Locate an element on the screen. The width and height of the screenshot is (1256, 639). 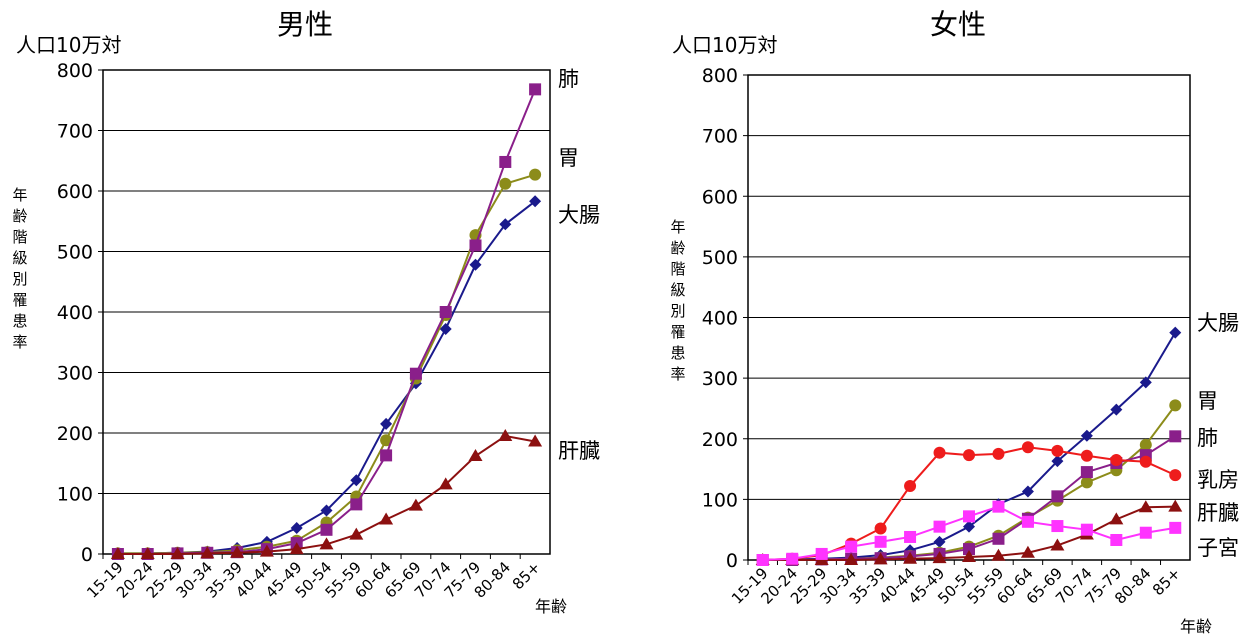
chart-title: 女性 is located at coordinates (958, 24).